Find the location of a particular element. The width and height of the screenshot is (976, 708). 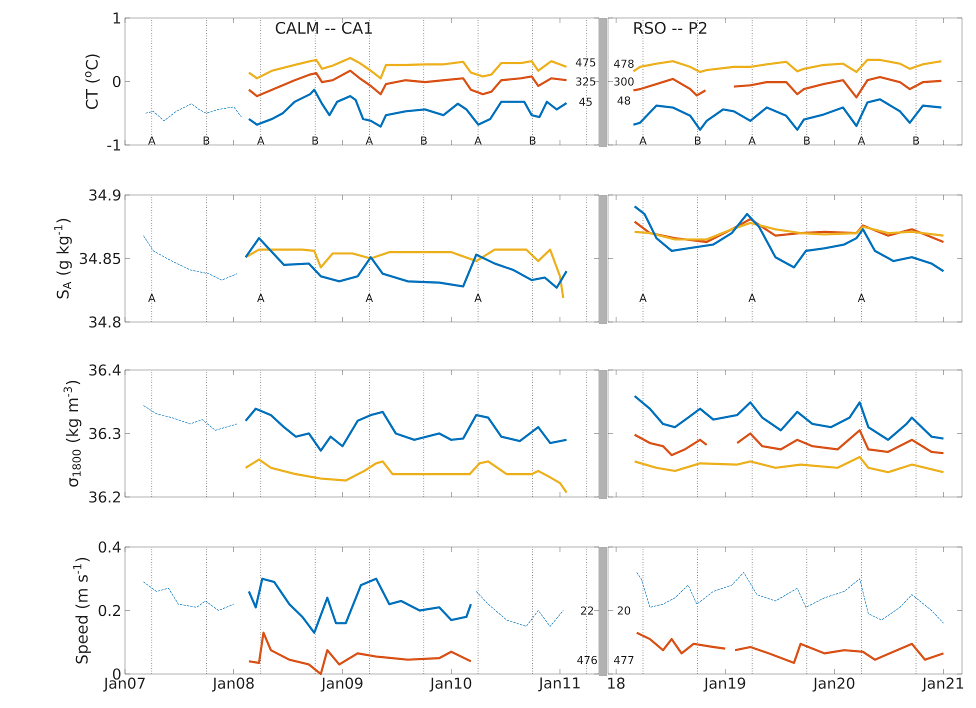

y-axis-title: σ$_{1800}$ (kg m$^{-3}$) is located at coordinates (73, 433).